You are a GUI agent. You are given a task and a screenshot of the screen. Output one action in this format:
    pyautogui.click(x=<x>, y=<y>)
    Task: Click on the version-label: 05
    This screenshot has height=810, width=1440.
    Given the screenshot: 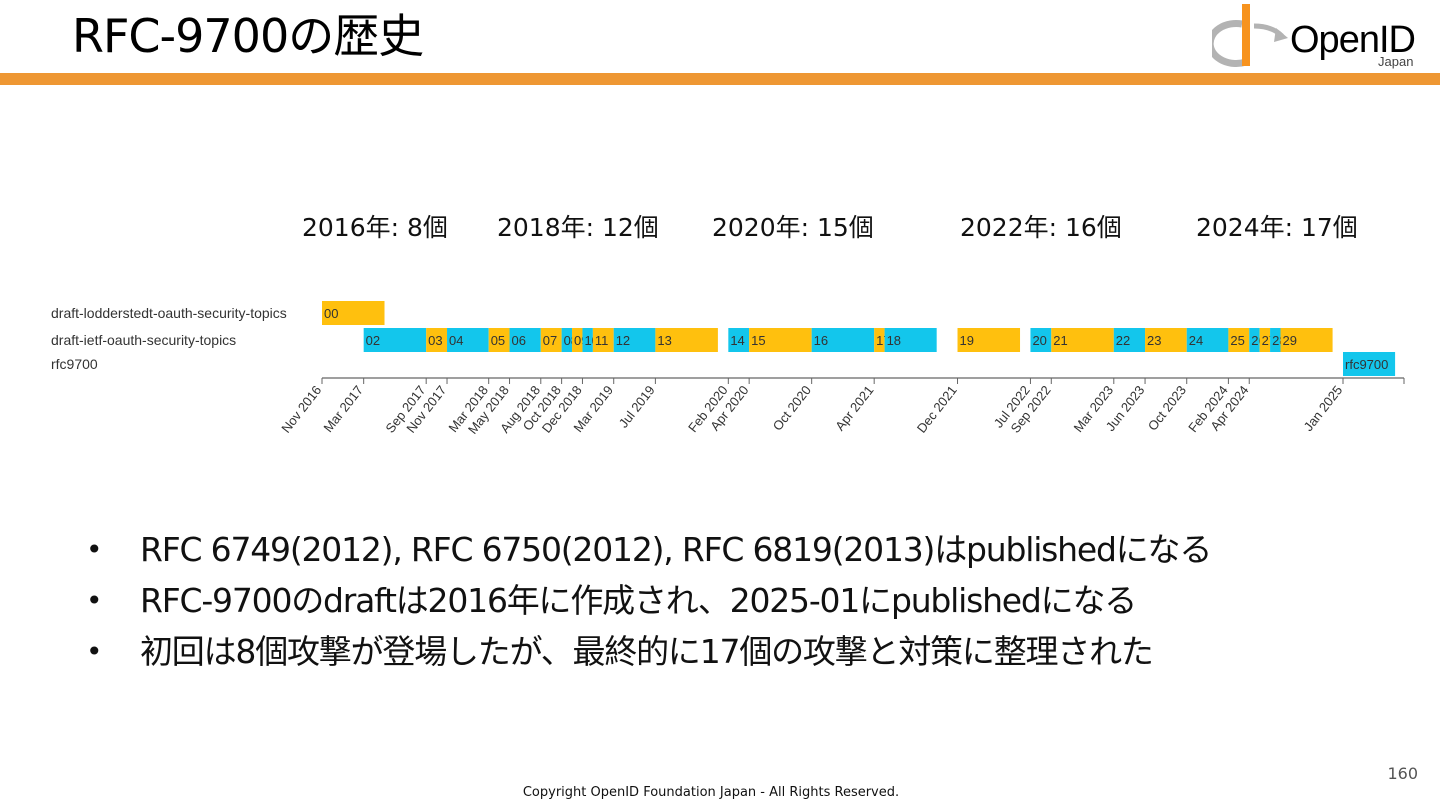 What is the action you would take?
    pyautogui.click(x=498, y=340)
    